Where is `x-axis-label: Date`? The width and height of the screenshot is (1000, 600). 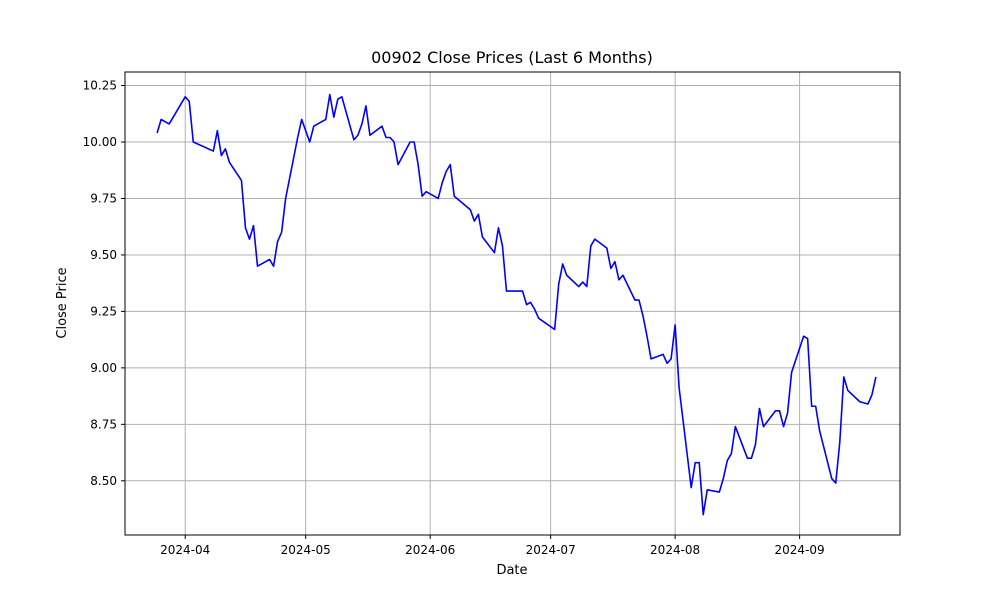
x-axis-label: Date is located at coordinates (511, 570).